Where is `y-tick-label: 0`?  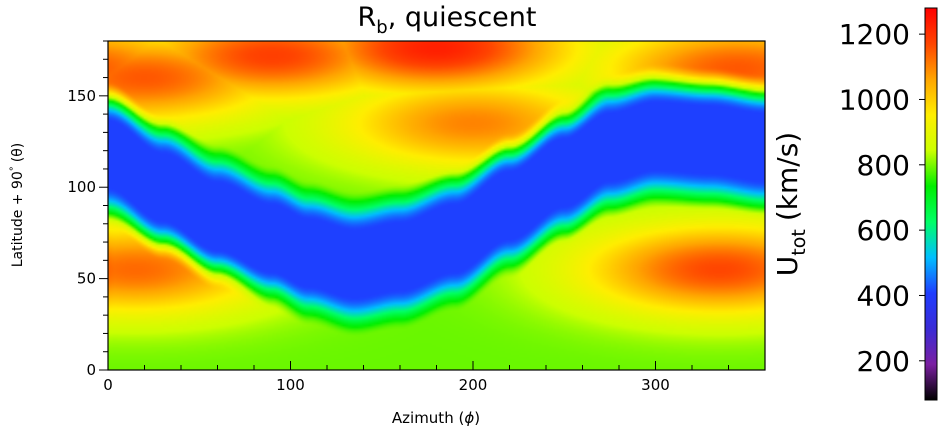
y-tick-label: 0 is located at coordinates (91, 370).